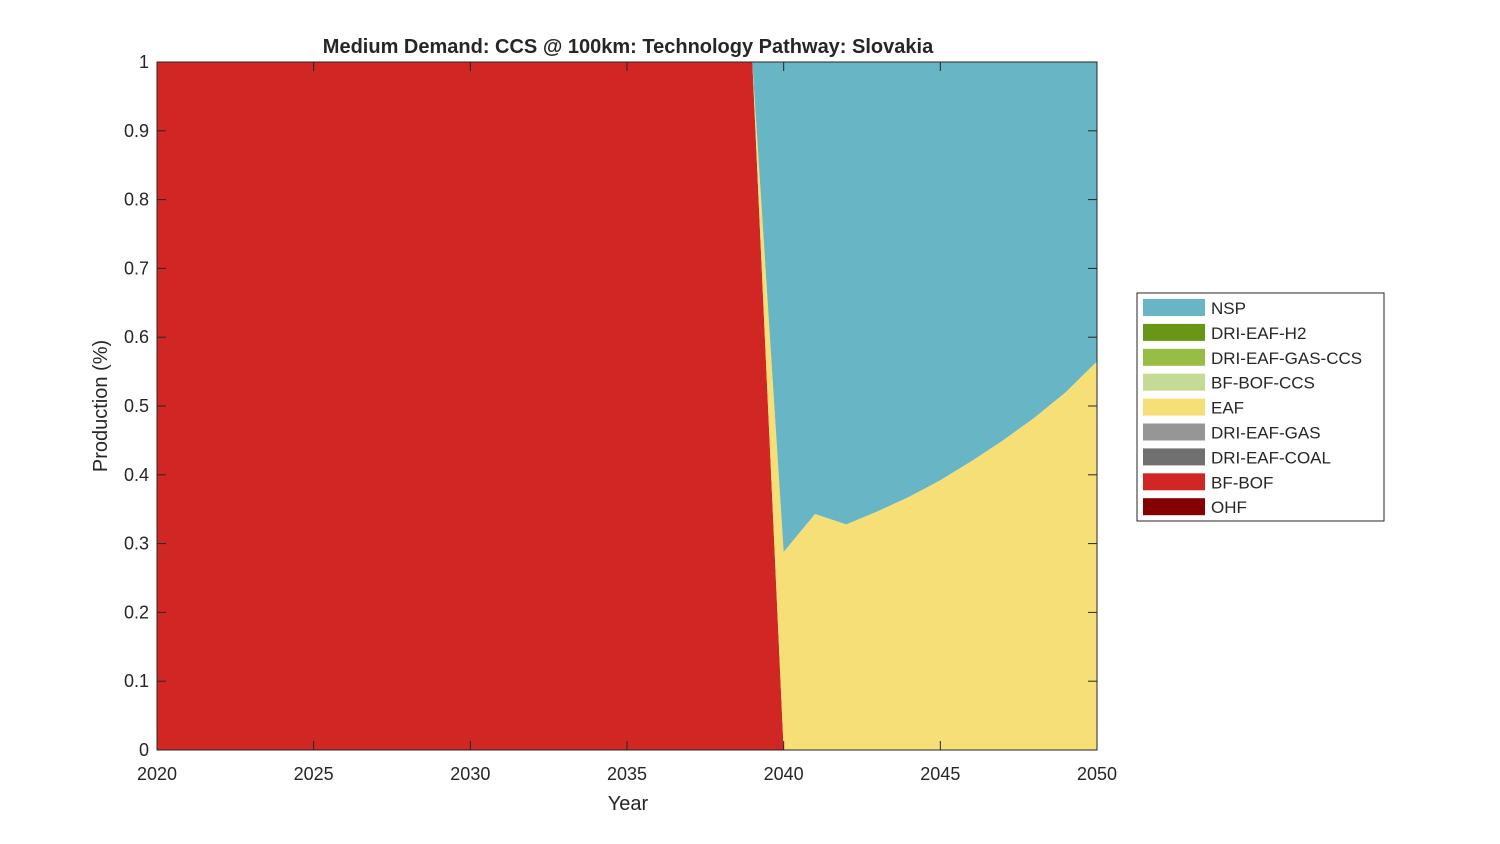 This screenshot has width=1500, height=844. Describe the element at coordinates (136, 268) in the screenshot. I see `y-tick-label: 0.7` at that location.